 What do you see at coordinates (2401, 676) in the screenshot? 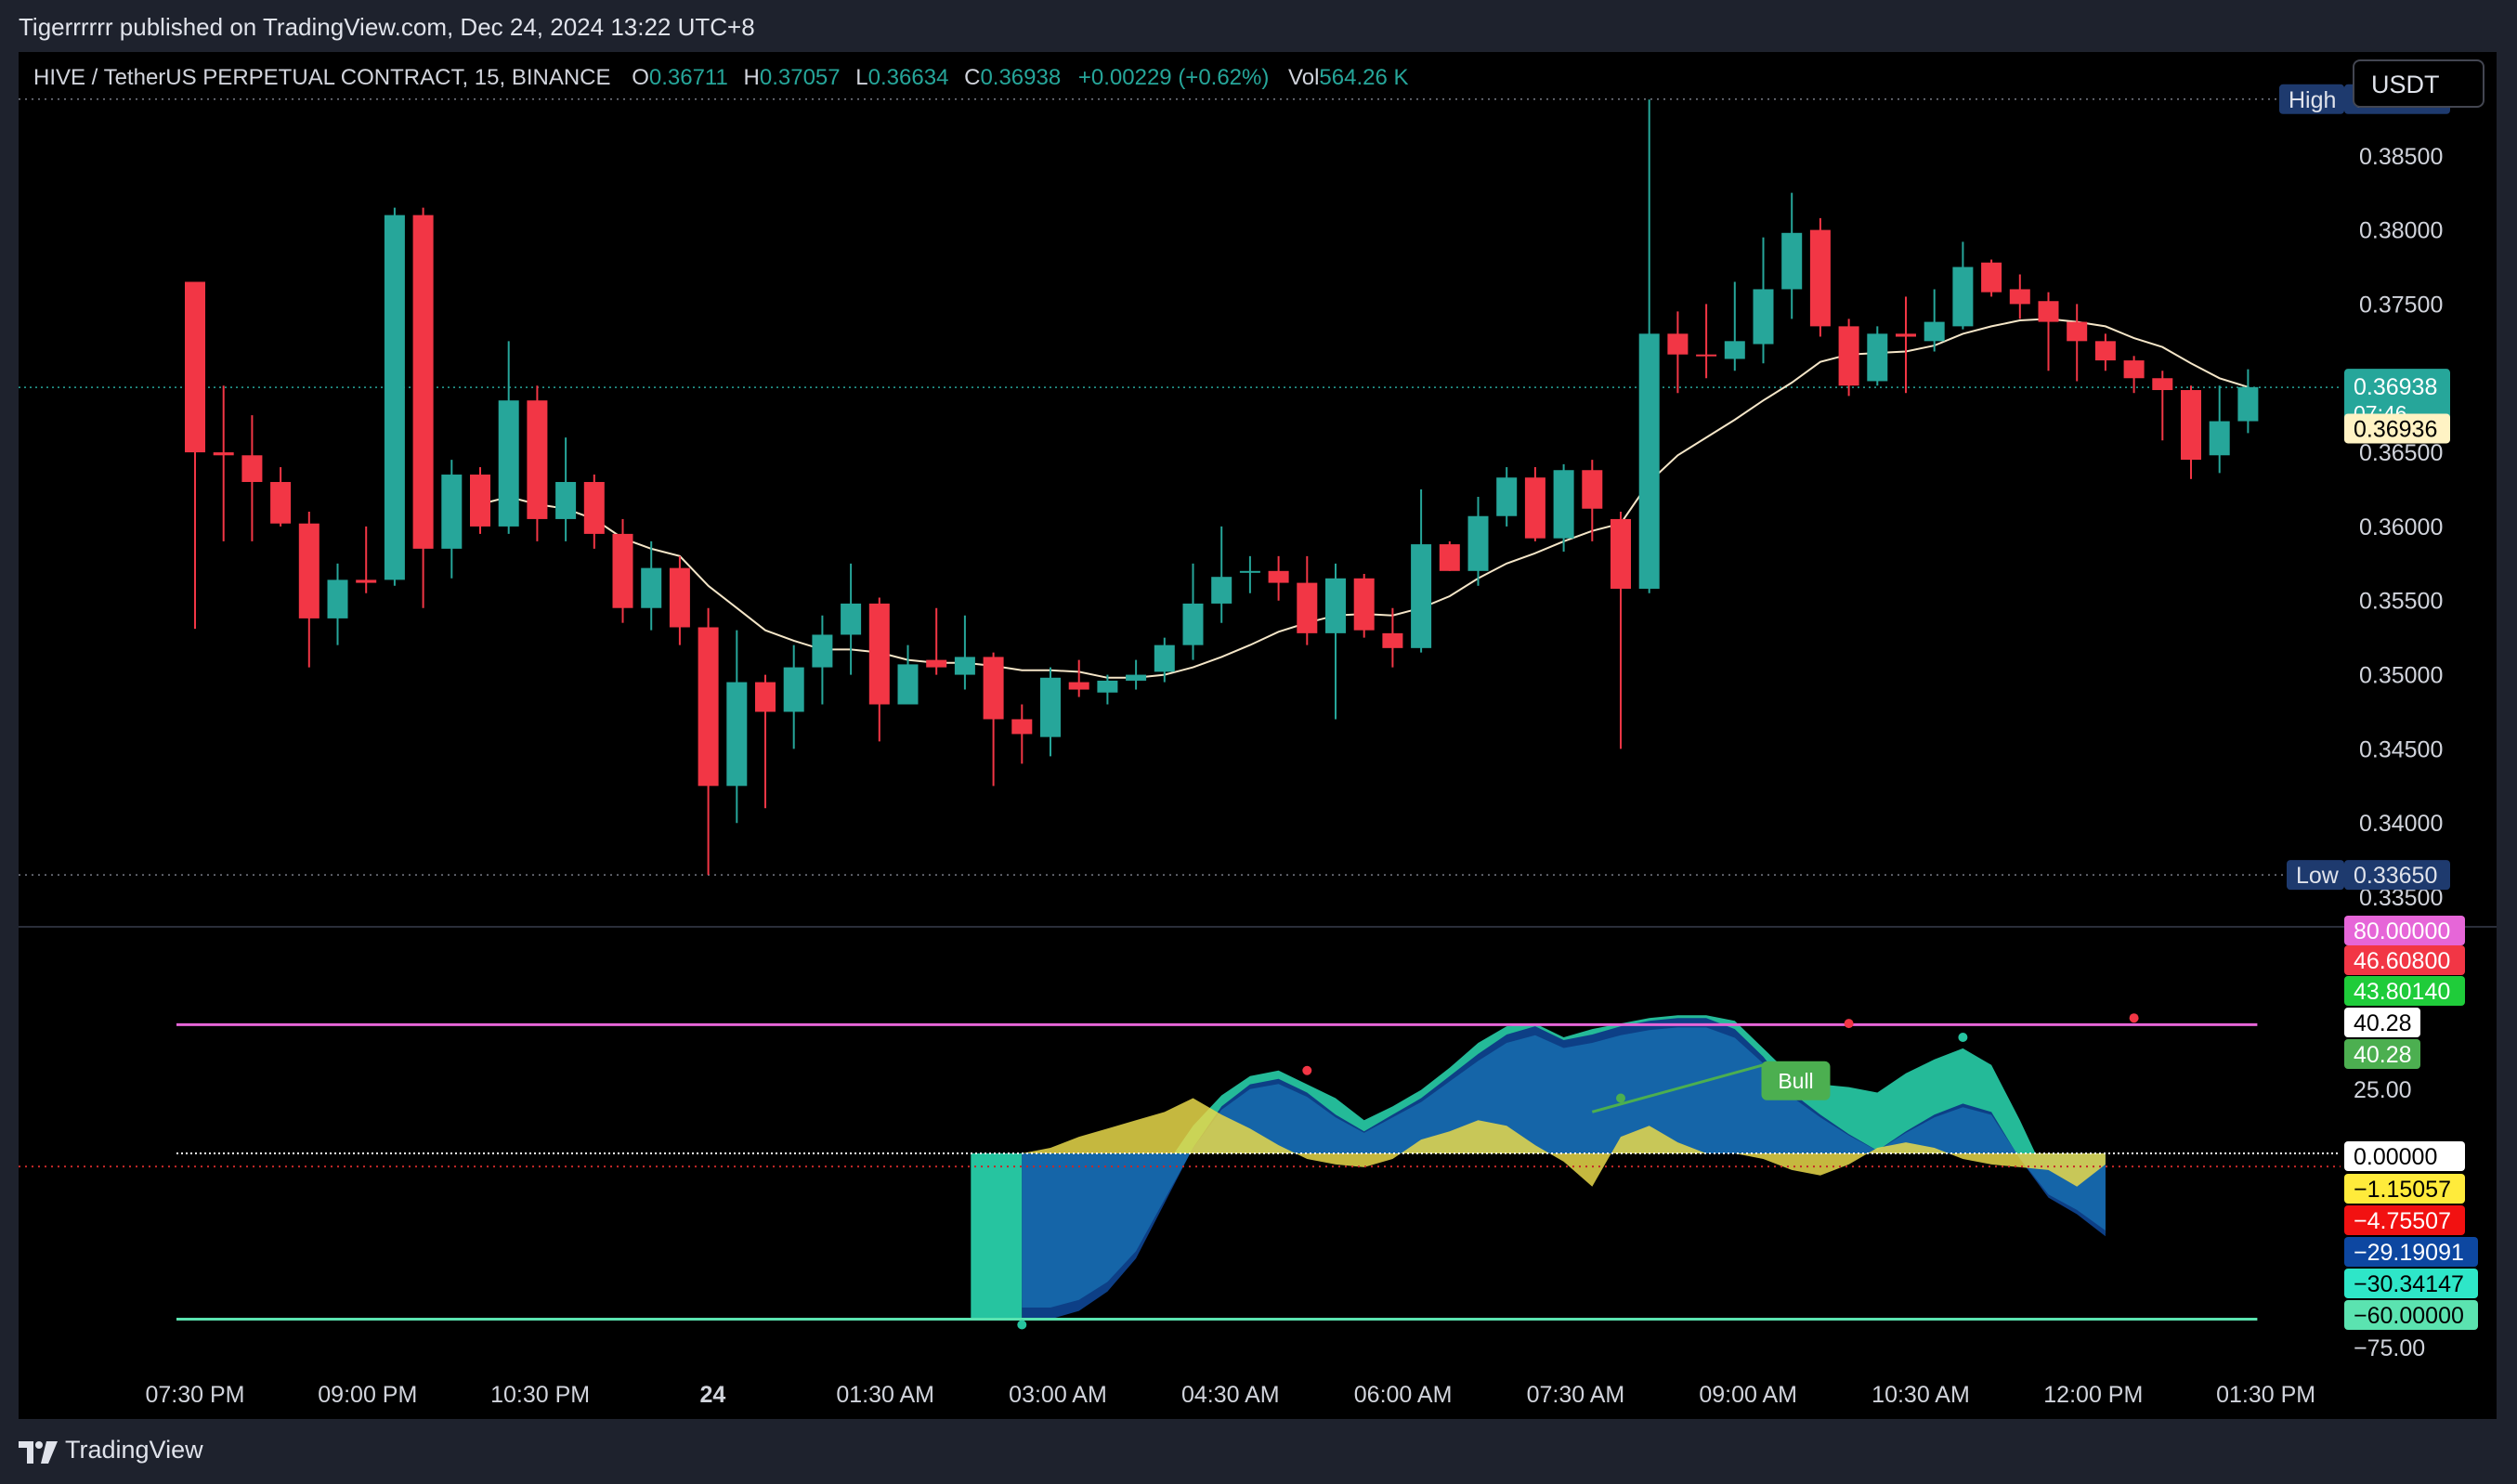
I see `price-tick-label: 0.35000` at bounding box center [2401, 676].